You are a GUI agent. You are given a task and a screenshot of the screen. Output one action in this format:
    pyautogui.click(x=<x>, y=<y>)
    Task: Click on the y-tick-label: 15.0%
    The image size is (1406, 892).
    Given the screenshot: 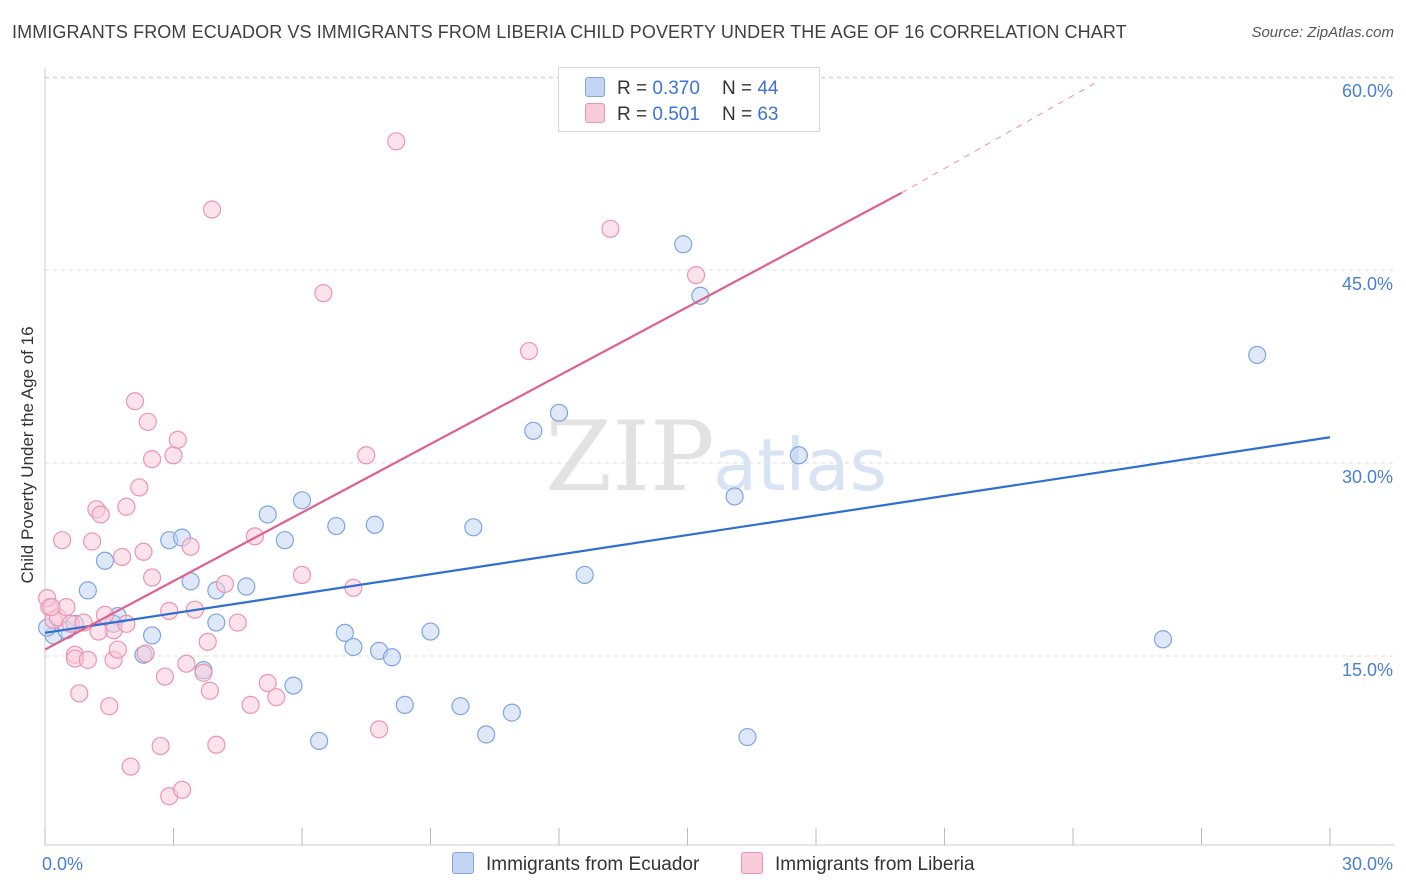 What is the action you would take?
    pyautogui.click(x=1367, y=670)
    